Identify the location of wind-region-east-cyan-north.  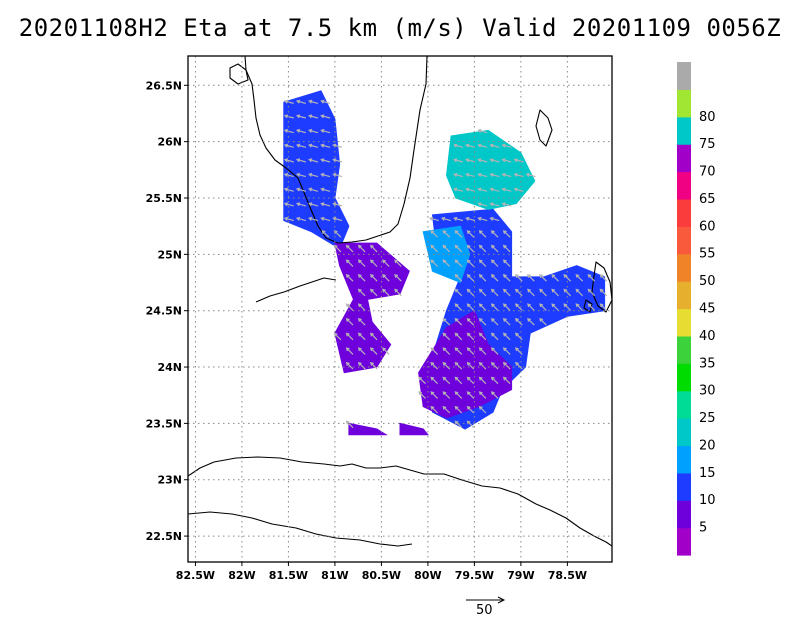
(490, 169).